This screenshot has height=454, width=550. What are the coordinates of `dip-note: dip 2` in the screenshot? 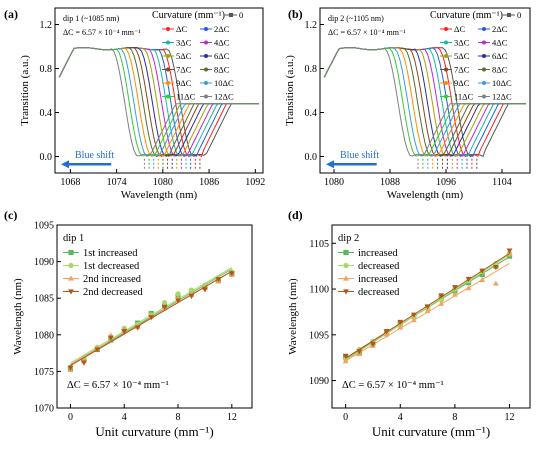 It's located at (348, 238).